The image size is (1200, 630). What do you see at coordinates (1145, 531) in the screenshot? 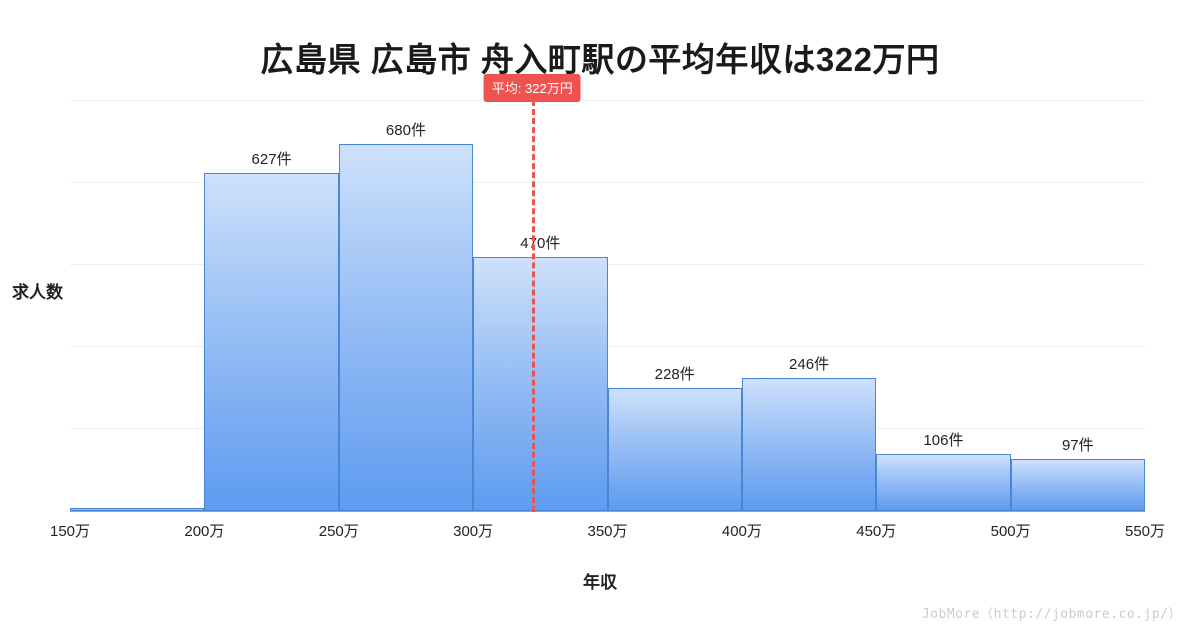
I see `x-tick-label: 550万` at bounding box center [1145, 531].